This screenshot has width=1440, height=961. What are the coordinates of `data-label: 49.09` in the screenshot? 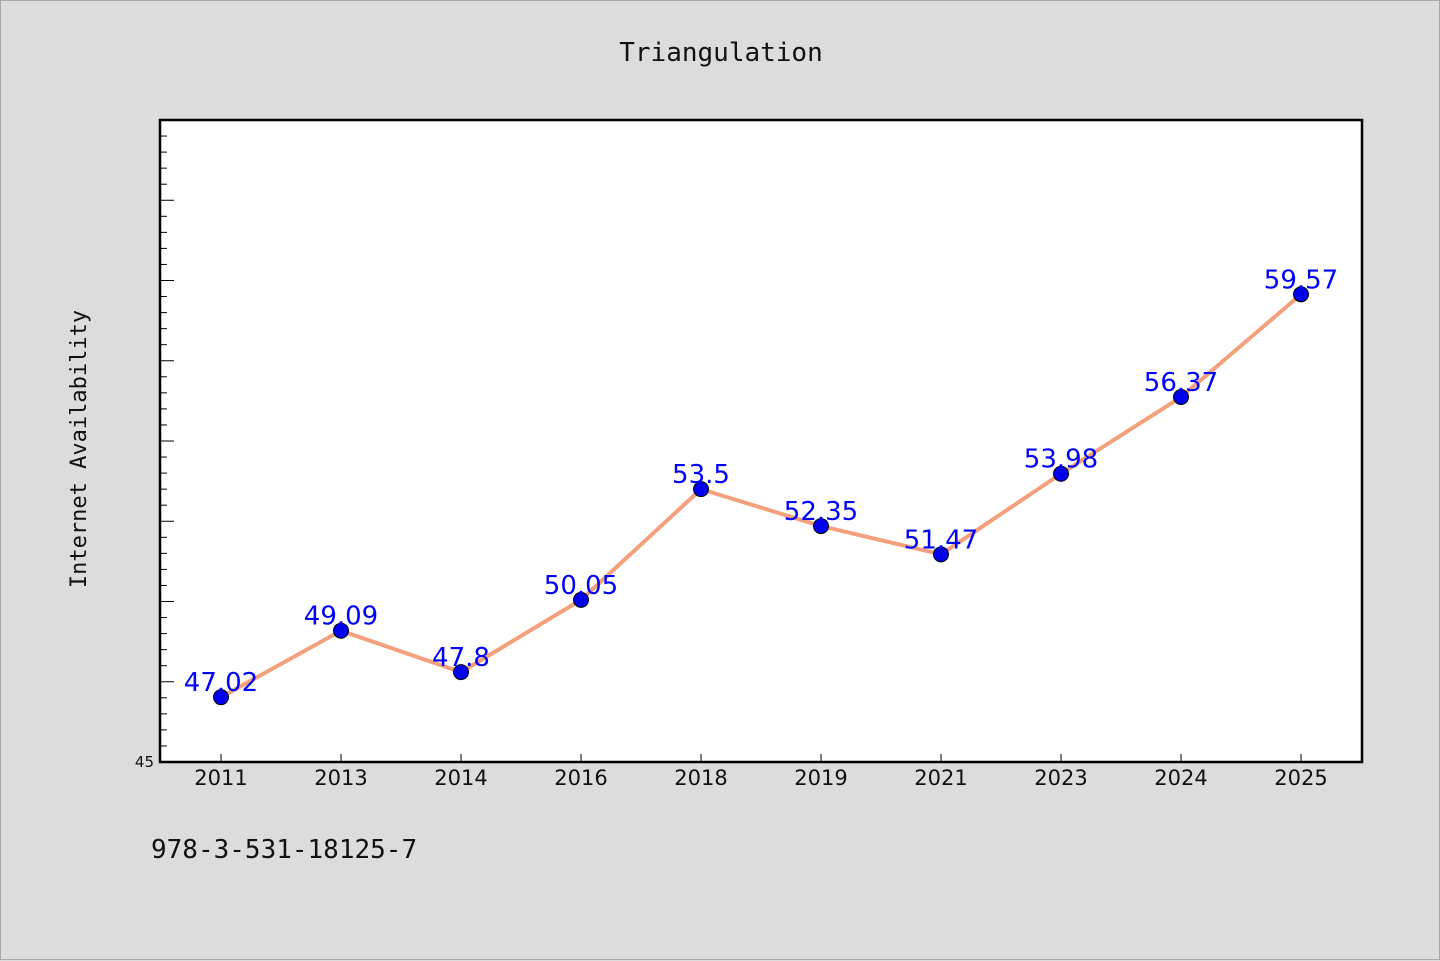 It's located at (341, 617).